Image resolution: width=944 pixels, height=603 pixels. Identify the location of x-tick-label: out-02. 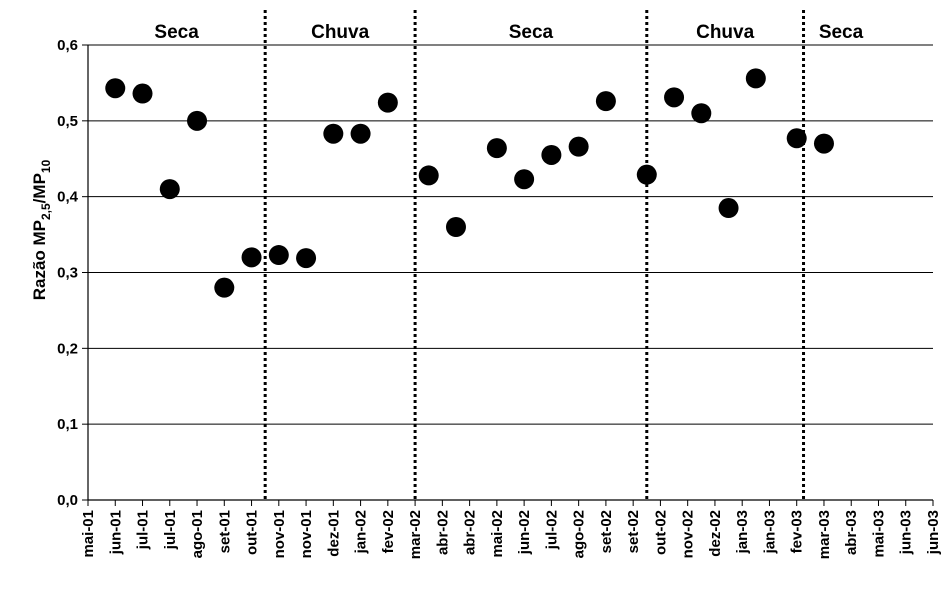
(660, 532).